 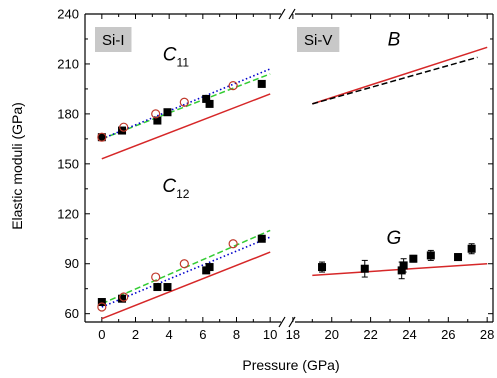 I want to click on panel-labels: Si-I Si-V, so click(x=217, y=39).